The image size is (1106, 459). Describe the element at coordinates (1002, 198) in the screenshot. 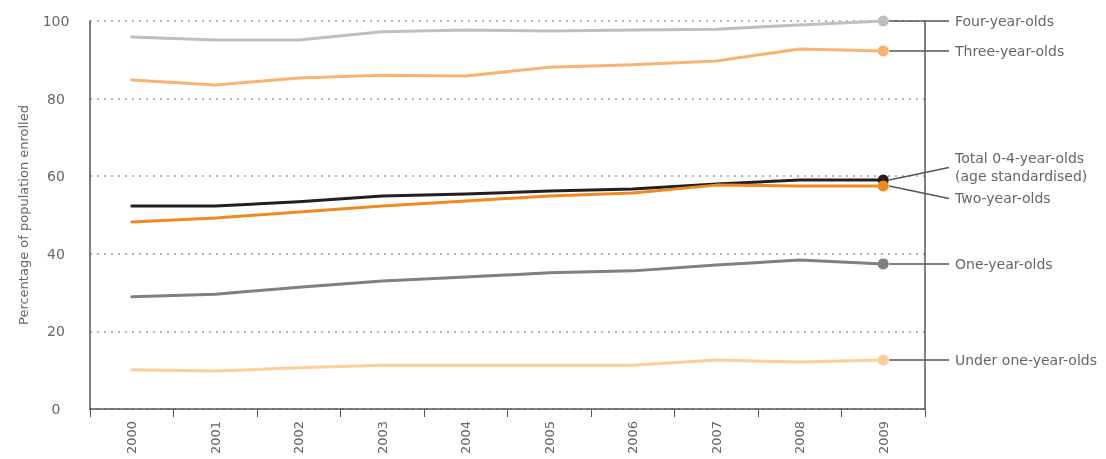

I see `text: Two-year-olds` at that location.